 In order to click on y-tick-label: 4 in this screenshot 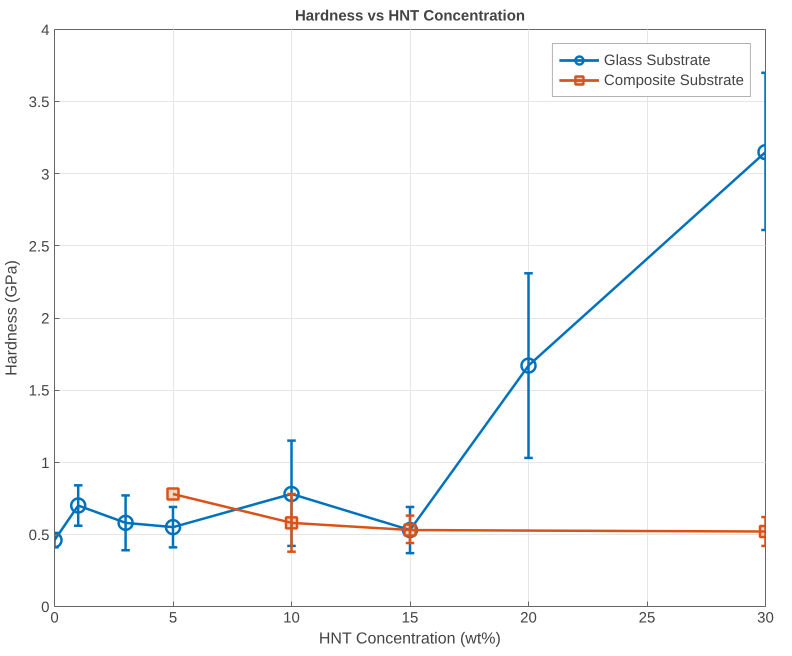, I will do `click(45, 30)`.